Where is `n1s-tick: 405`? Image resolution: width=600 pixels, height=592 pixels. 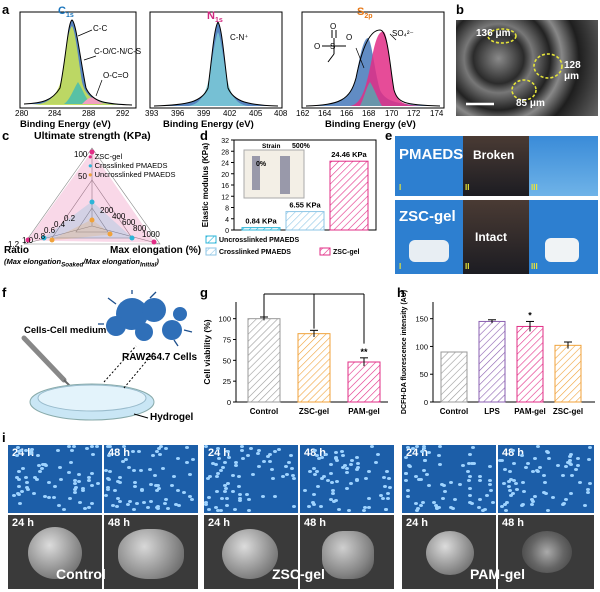
n1s-tick: 405 is located at coordinates (256, 113).